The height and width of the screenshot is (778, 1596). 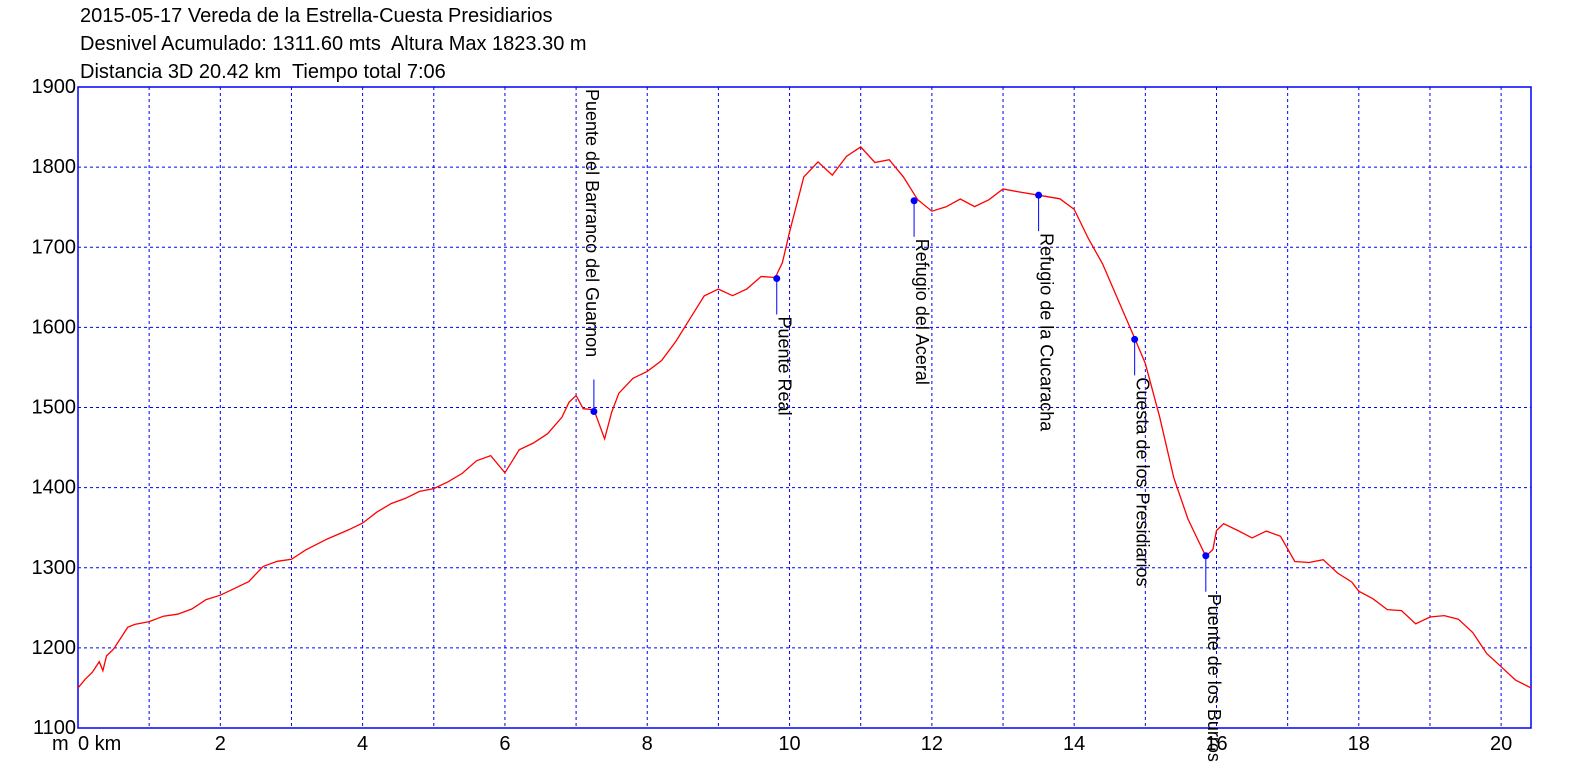 What do you see at coordinates (922, 312) in the screenshot?
I see `waypoint-label: Refugio del Aceral` at bounding box center [922, 312].